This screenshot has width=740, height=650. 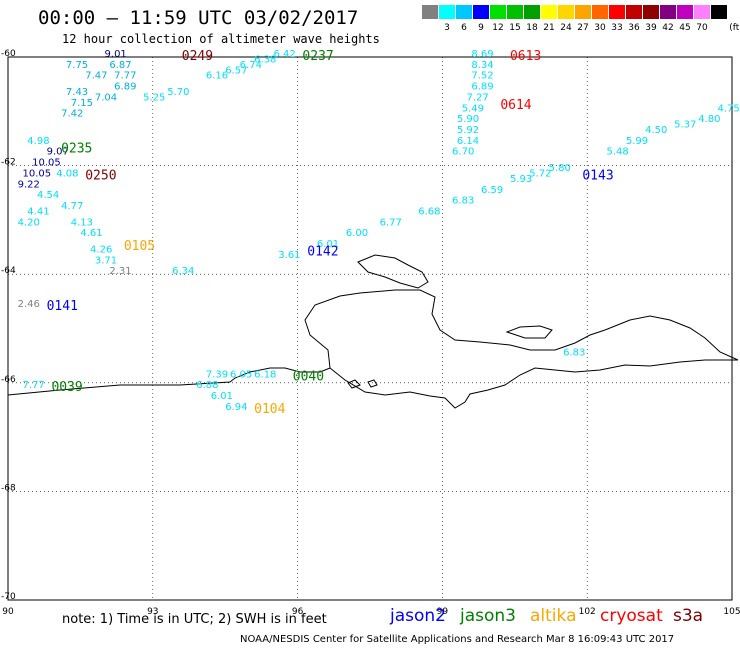 What do you see at coordinates (38, 211) in the screenshot?
I see `wave-height-value: 4.41` at bounding box center [38, 211].